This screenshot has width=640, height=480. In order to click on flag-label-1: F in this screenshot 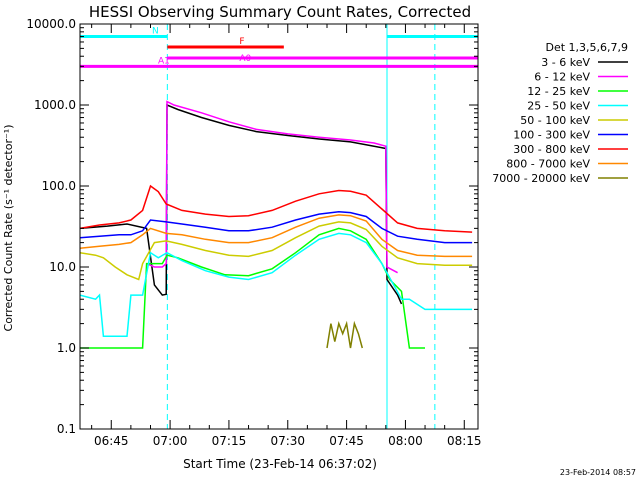, I will do `click(241, 42)`.